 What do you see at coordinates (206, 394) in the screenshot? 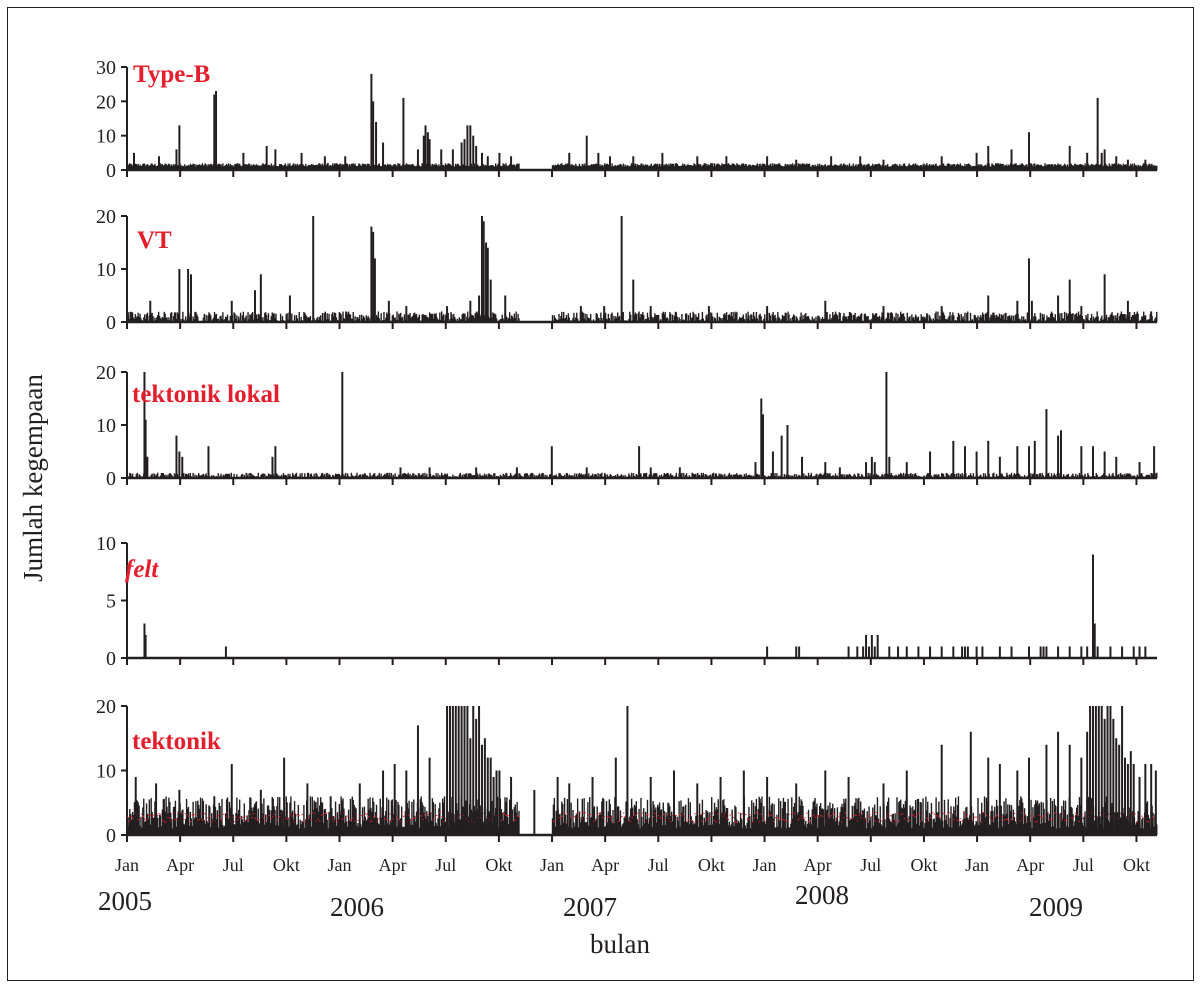
I see `panel-label: tektonik lokal` at bounding box center [206, 394].